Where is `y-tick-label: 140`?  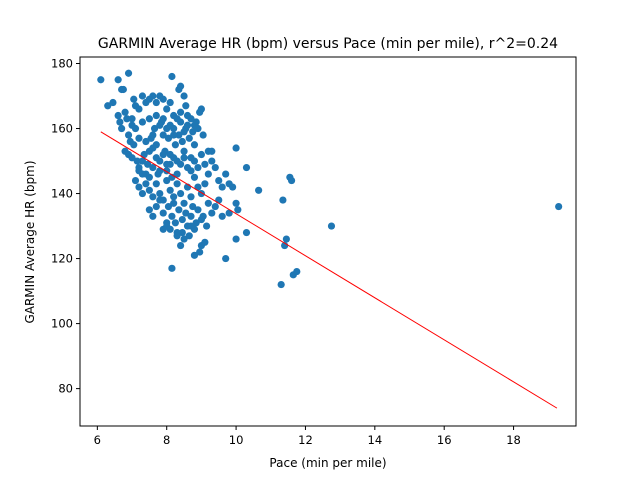 y-tick-label: 140 is located at coordinates (62, 194).